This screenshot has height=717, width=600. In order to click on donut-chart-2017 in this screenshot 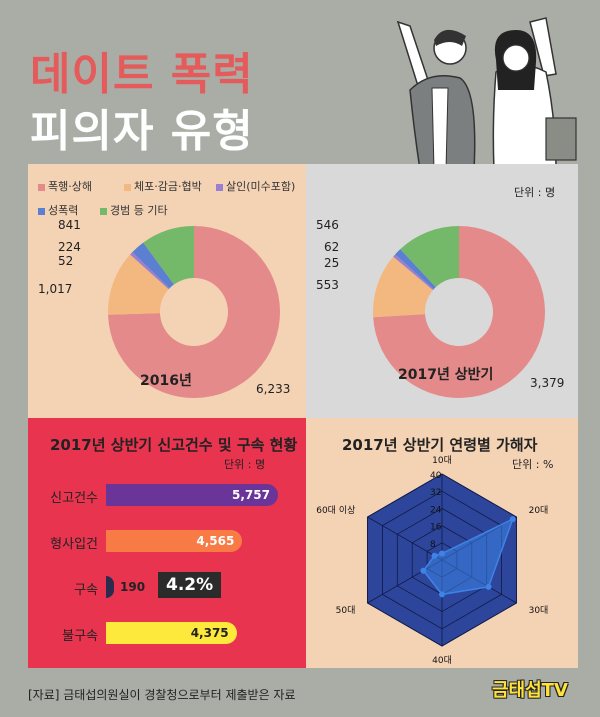, I will do `click(459, 312)`.